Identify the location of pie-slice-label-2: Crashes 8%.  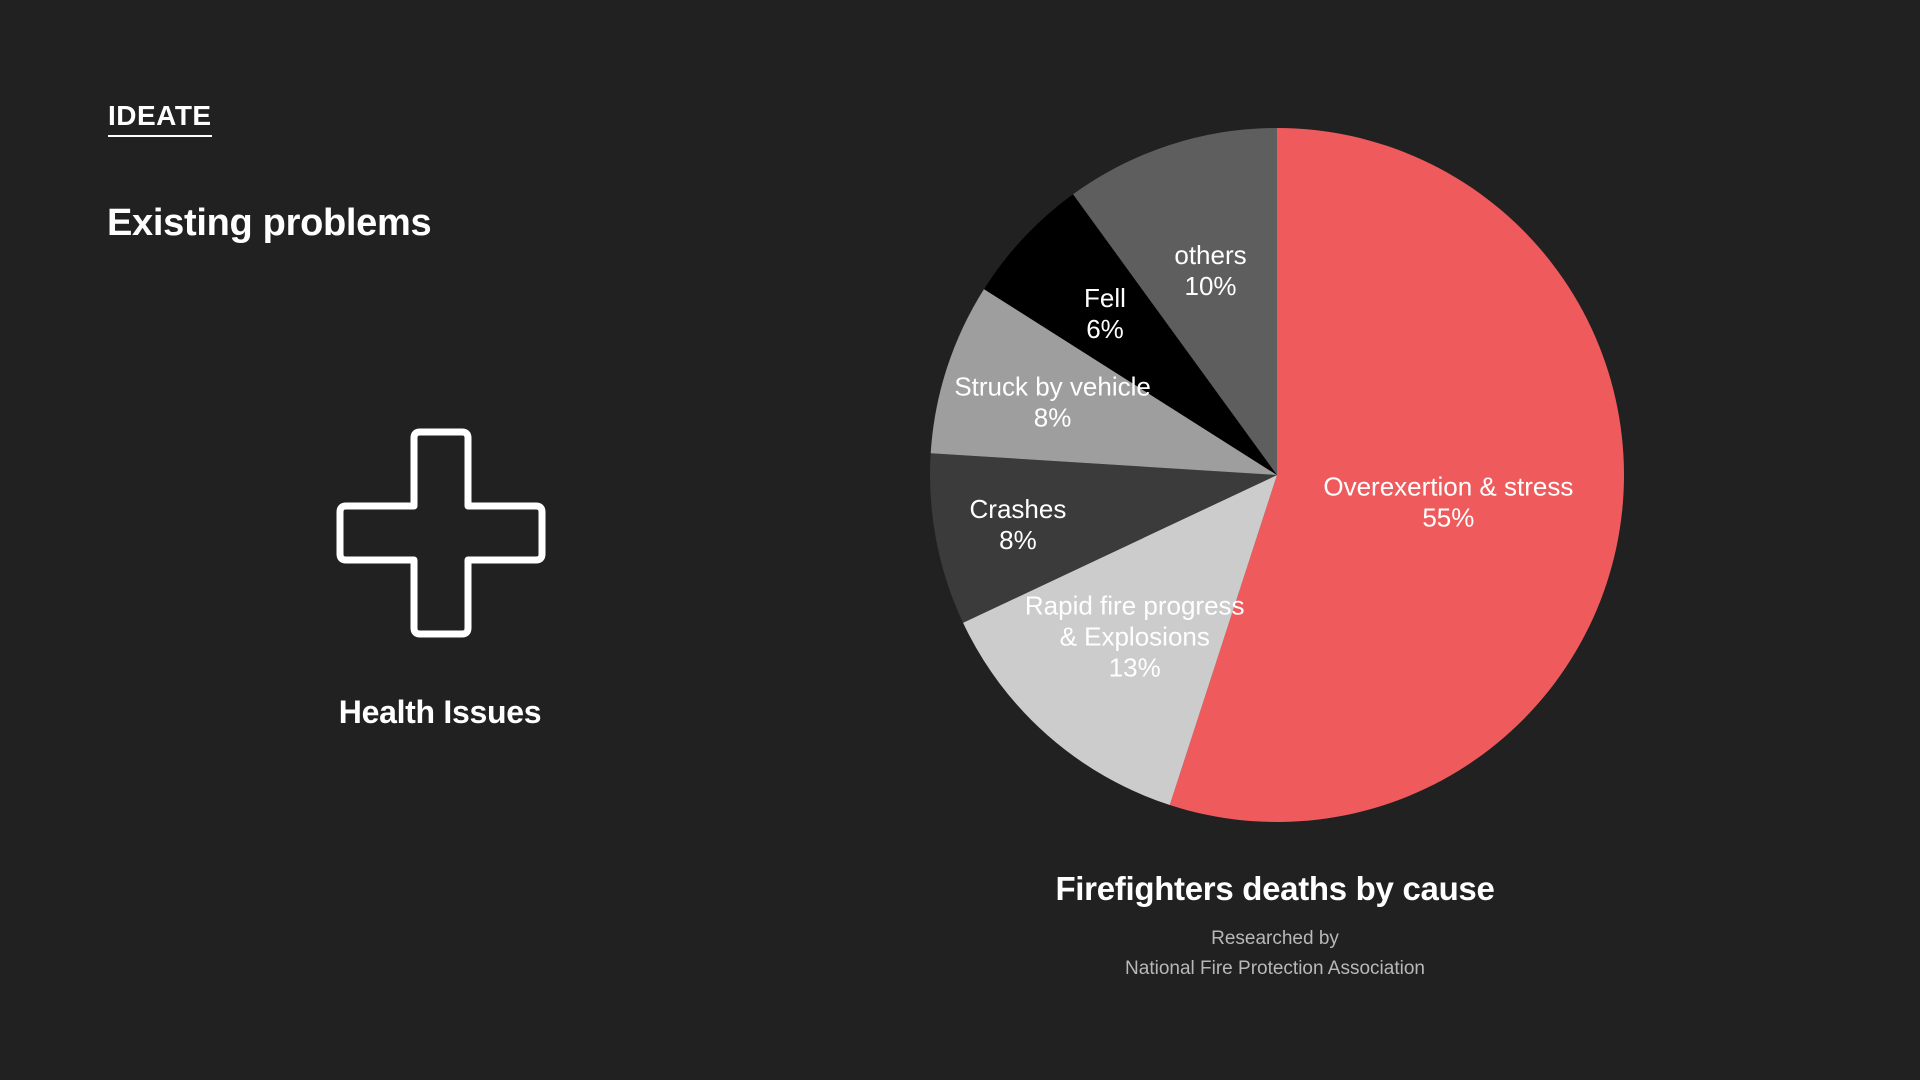
(1018, 524).